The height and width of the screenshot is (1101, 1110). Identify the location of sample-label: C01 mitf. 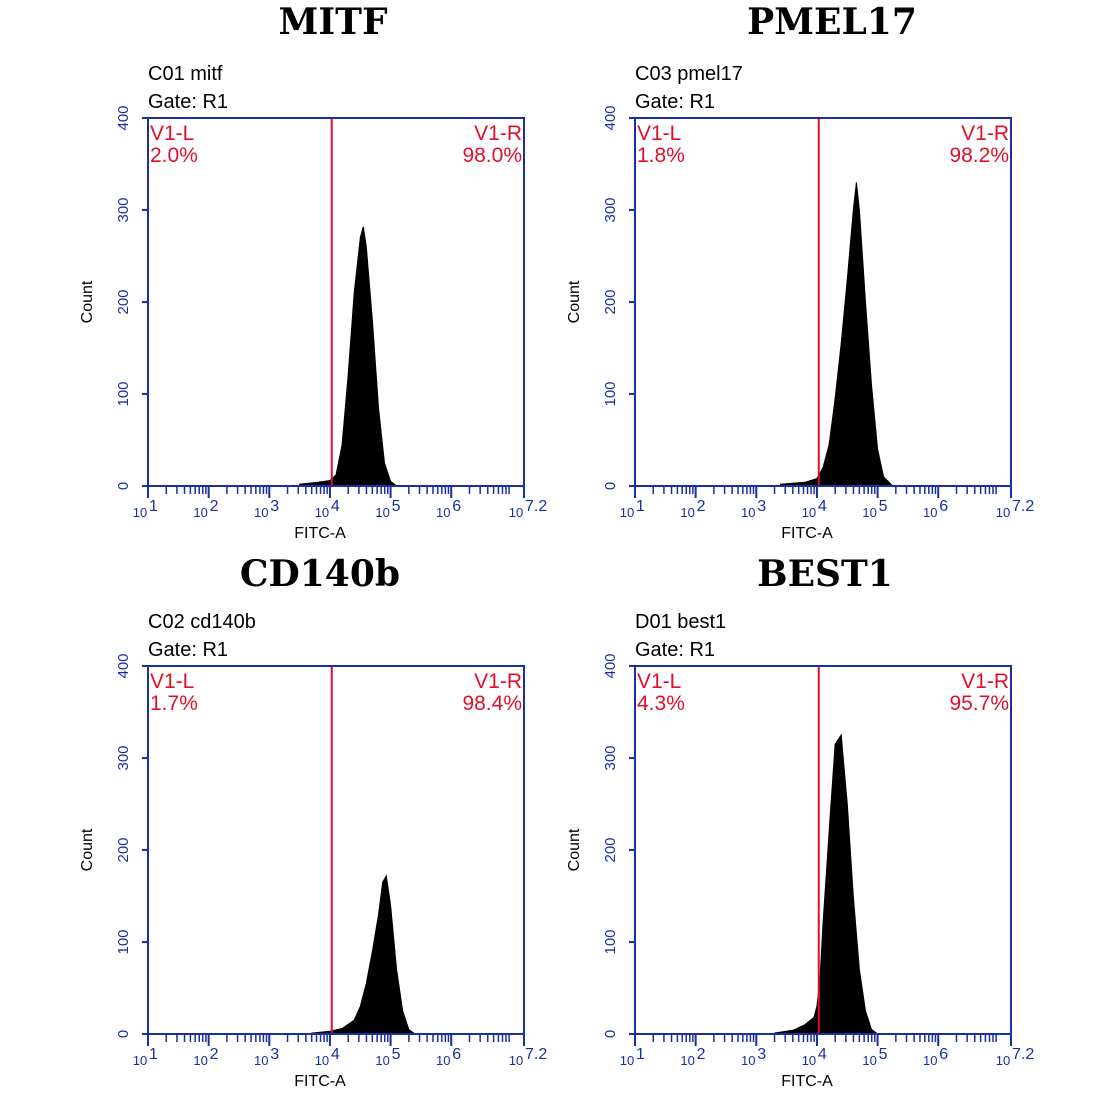
(185, 74).